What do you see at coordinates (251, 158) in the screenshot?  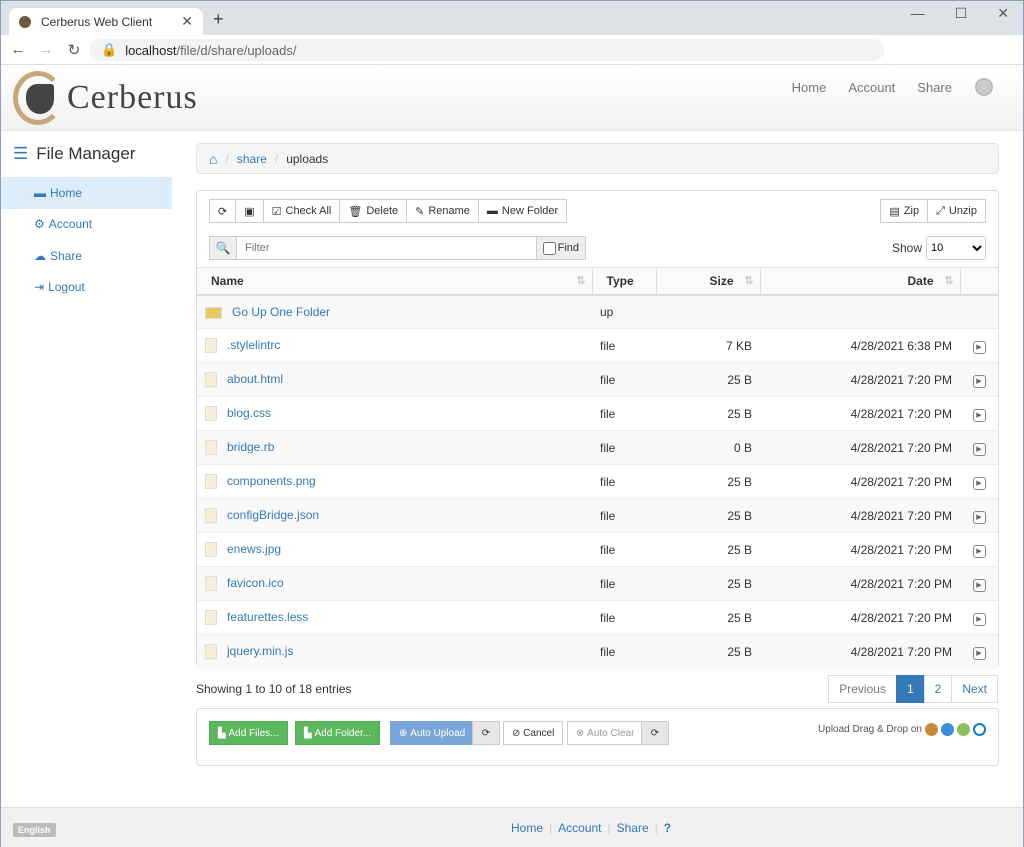 I see `breadcrumb-share: share` at bounding box center [251, 158].